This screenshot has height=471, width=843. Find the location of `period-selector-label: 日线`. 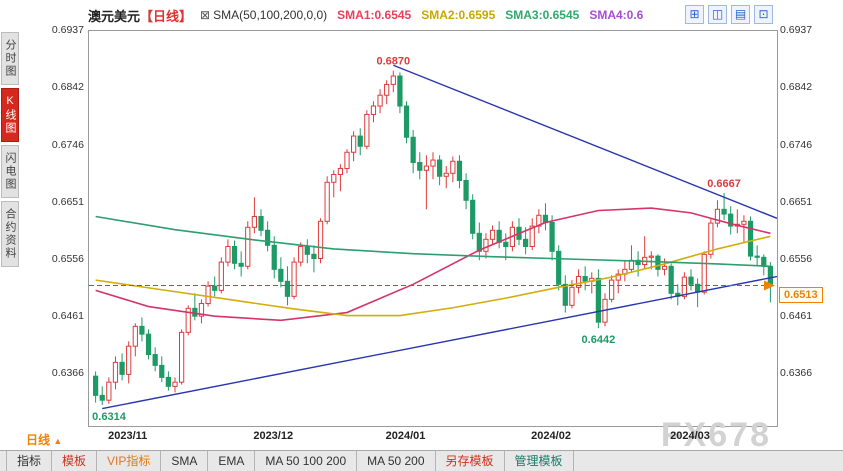

period-selector-label: 日线 is located at coordinates (38, 440).